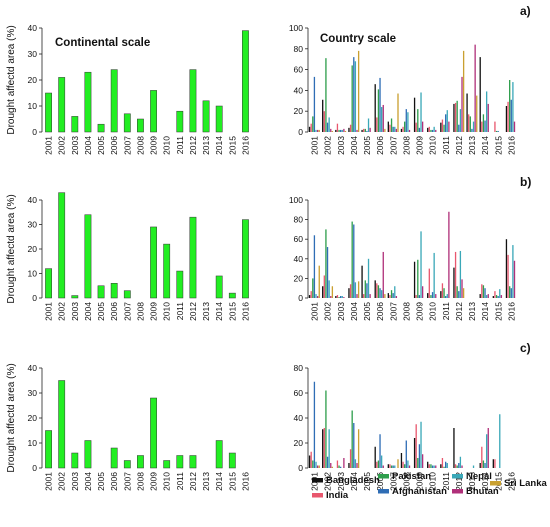 The image size is (550, 527). What do you see at coordinates (375, 457) in the screenshot?
I see `bar-bangladesh-2006` at bounding box center [375, 457].